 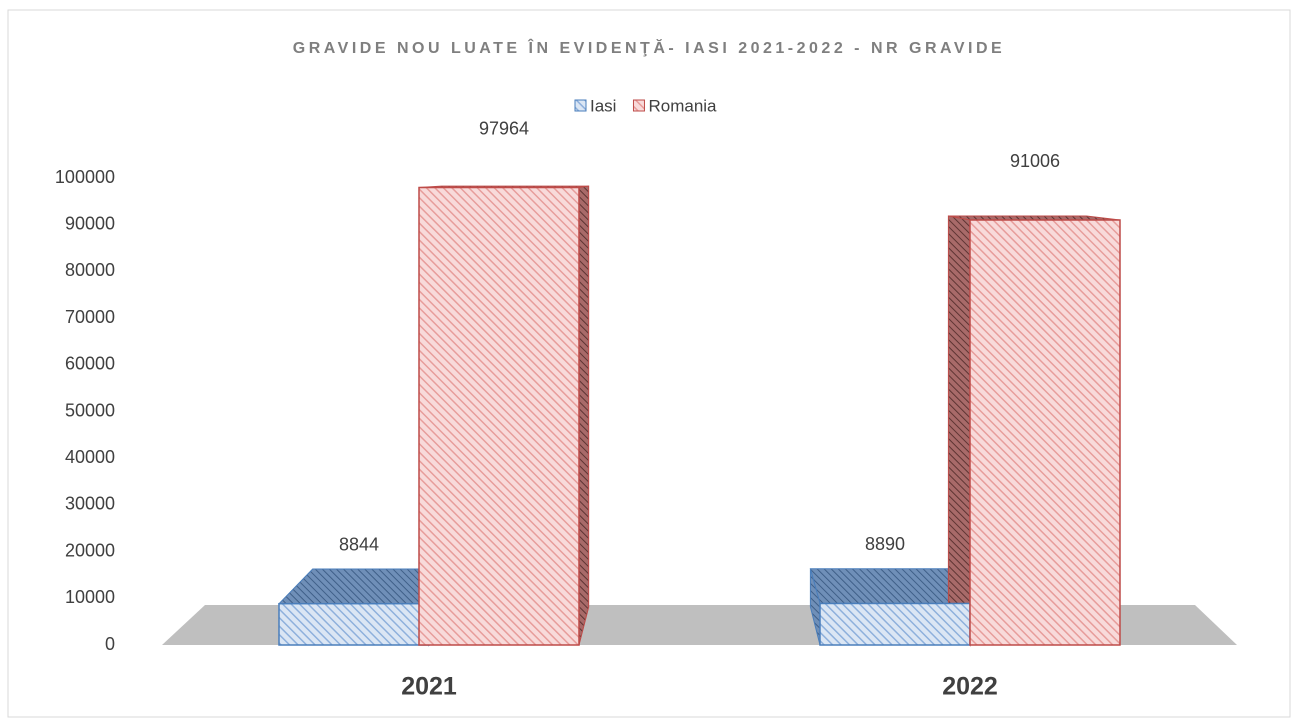 What do you see at coordinates (504, 128) in the screenshot?
I see `data-label: 97964` at bounding box center [504, 128].